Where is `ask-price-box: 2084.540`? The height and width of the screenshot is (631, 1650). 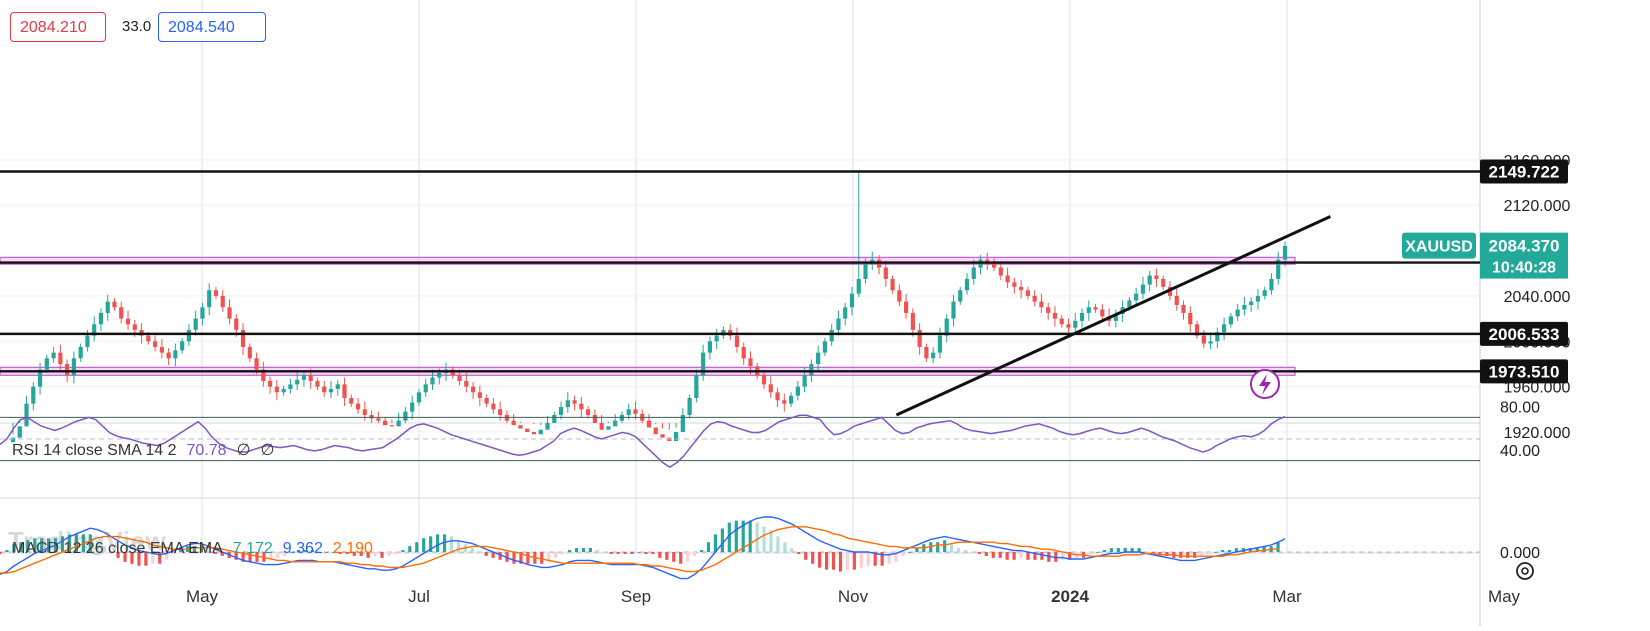 ask-price-box: 2084.540 is located at coordinates (212, 27).